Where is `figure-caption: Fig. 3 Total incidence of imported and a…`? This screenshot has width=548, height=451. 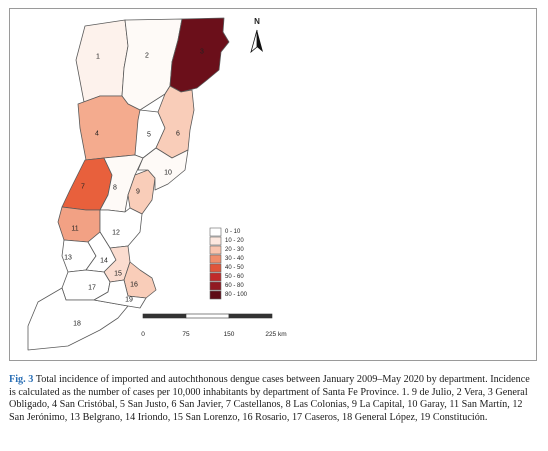
figure-caption: Fig. 3 Total incidence of imported and a… is located at coordinates (274, 399).